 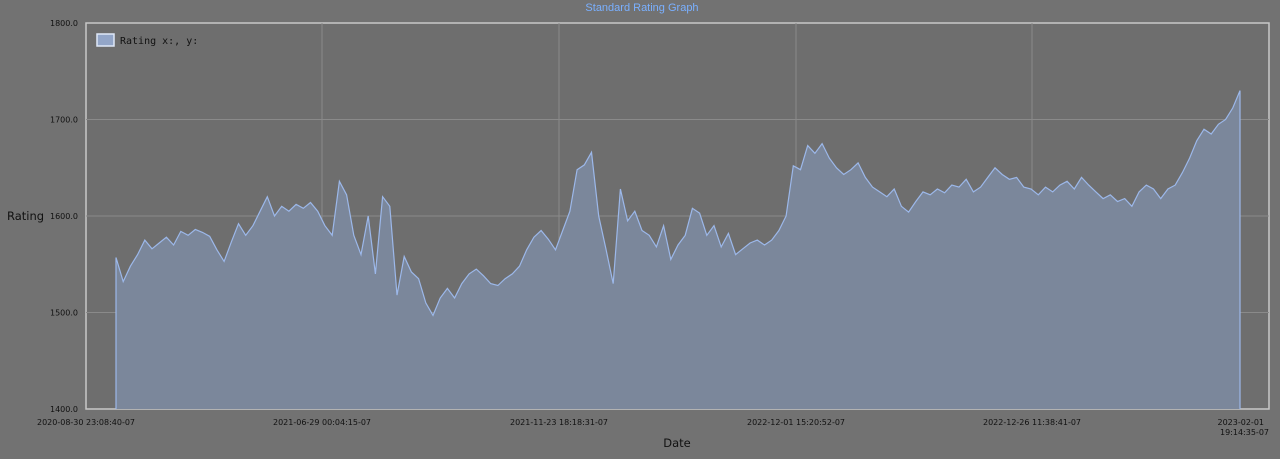 What do you see at coordinates (86, 422) in the screenshot?
I see `x-tick-label: 2020-08-30 23:08:40-07` at bounding box center [86, 422].